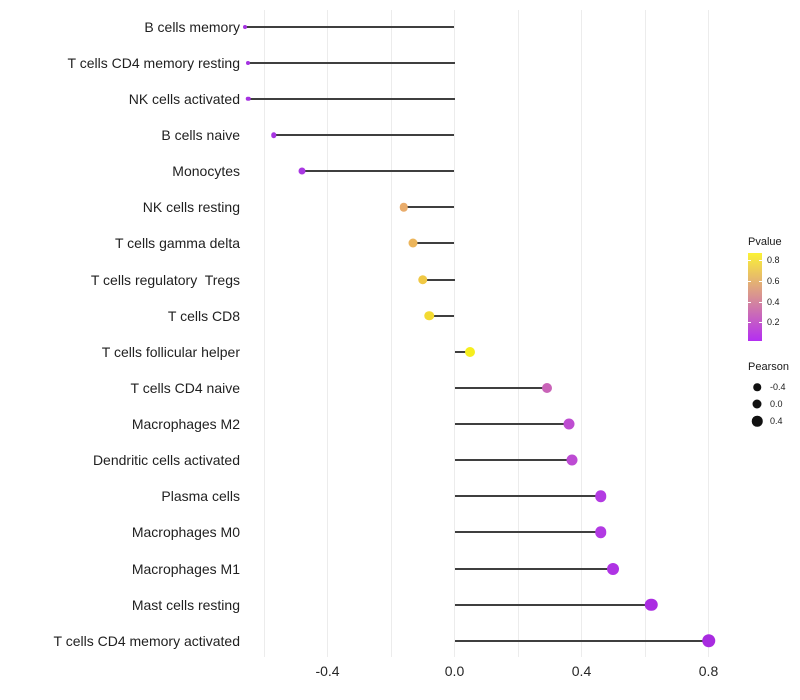 The image size is (800, 700). What do you see at coordinates (454, 333) in the screenshot?
I see `gridline-x-0.0` at bounding box center [454, 333].